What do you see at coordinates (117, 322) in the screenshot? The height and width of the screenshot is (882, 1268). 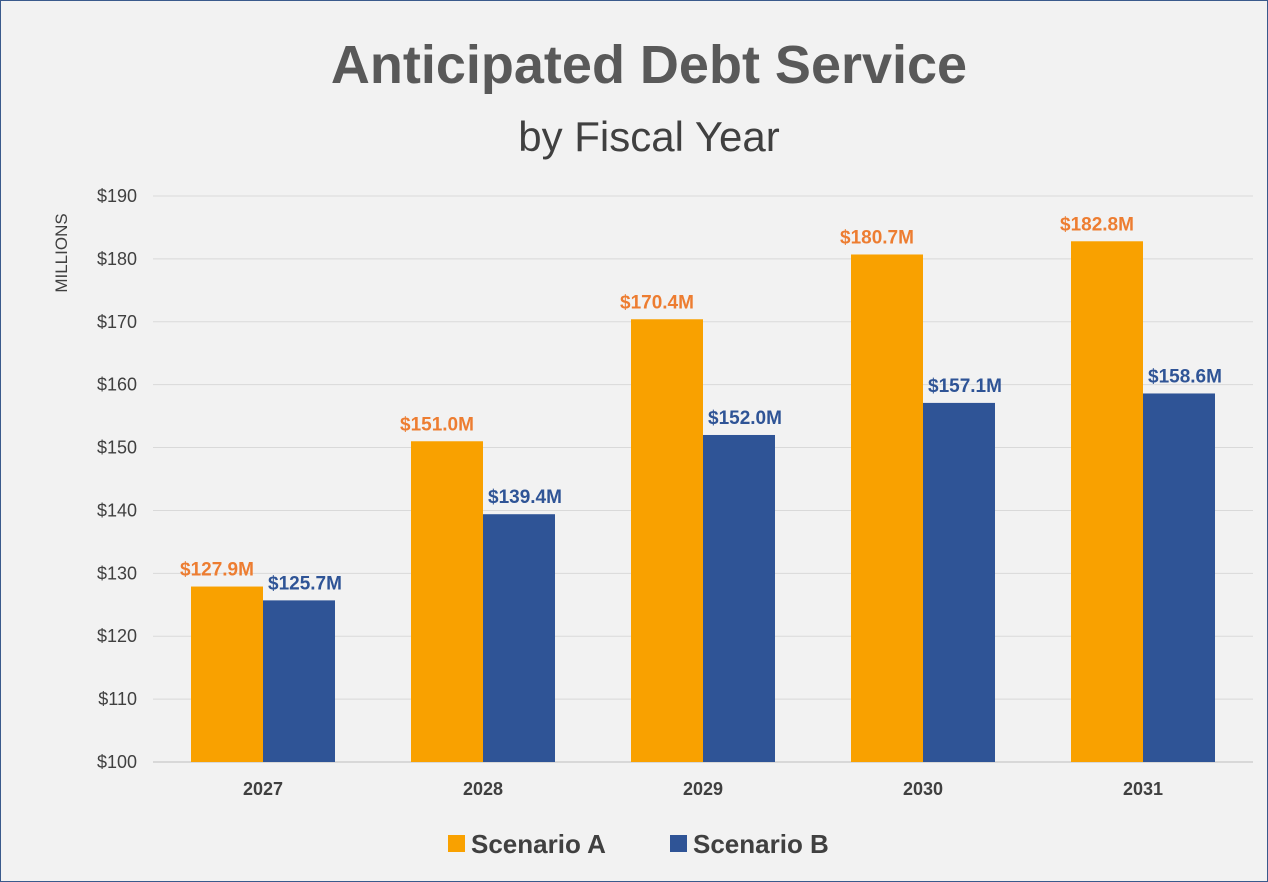 I see `y-tick-label: $170` at bounding box center [117, 322].